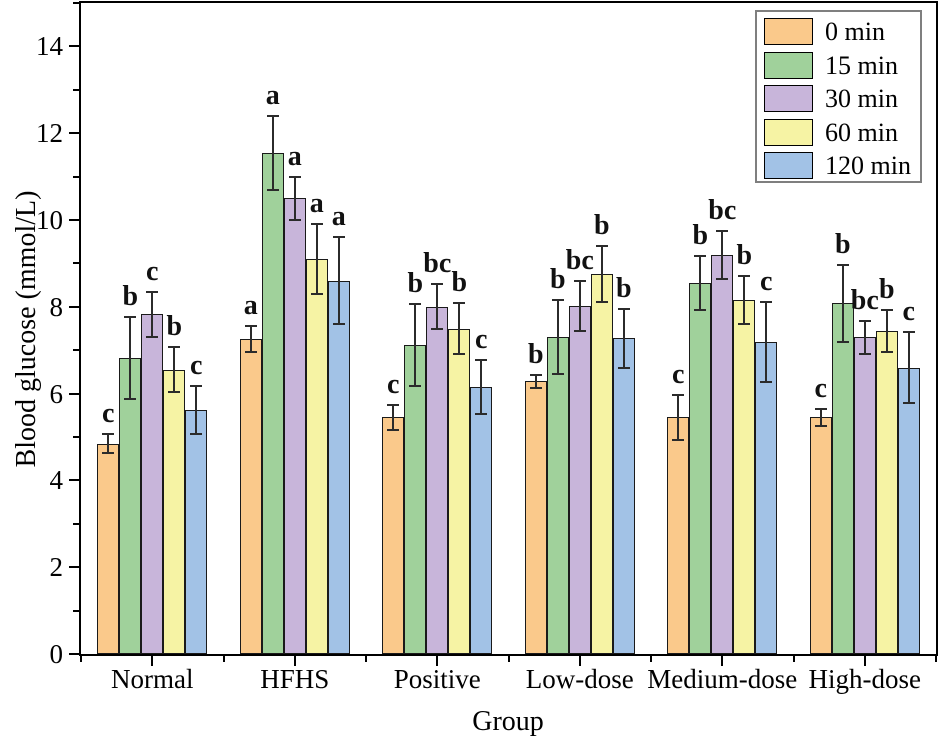 The height and width of the screenshot is (748, 945). What do you see at coordinates (788, 132) in the screenshot?
I see `legend-swatch` at bounding box center [788, 132].